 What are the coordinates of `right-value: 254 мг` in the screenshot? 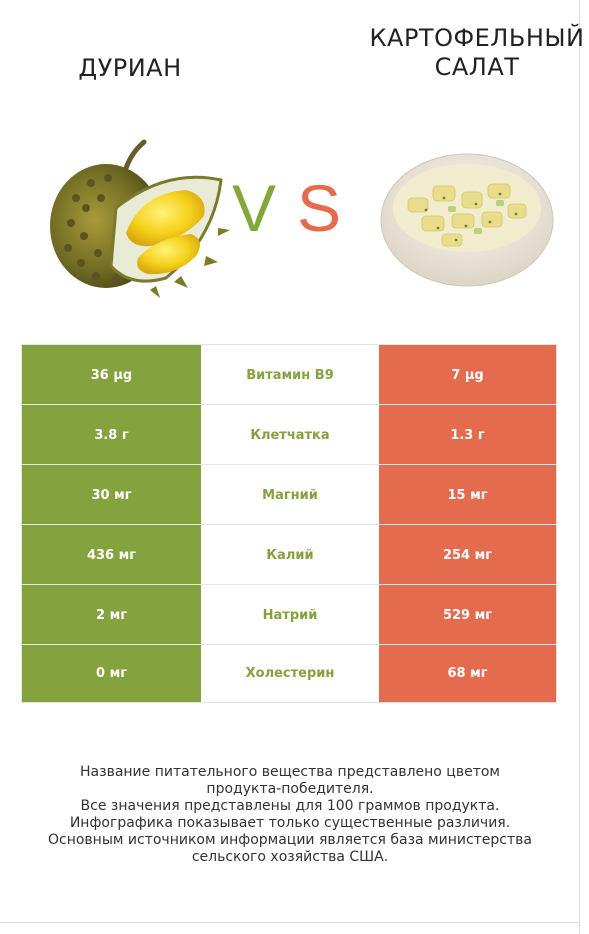 It's located at (467, 555).